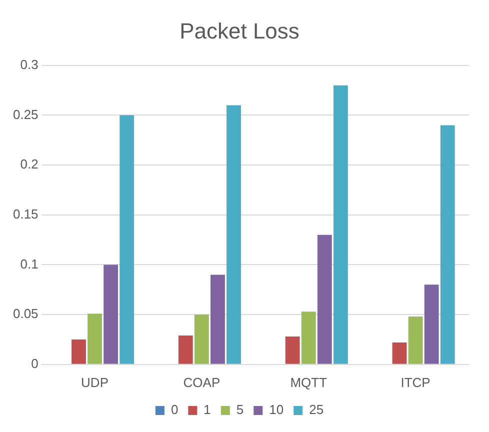 This screenshot has height=432, width=489. What do you see at coordinates (415, 382) in the screenshot?
I see `x-tick-label: ITCP` at bounding box center [415, 382].